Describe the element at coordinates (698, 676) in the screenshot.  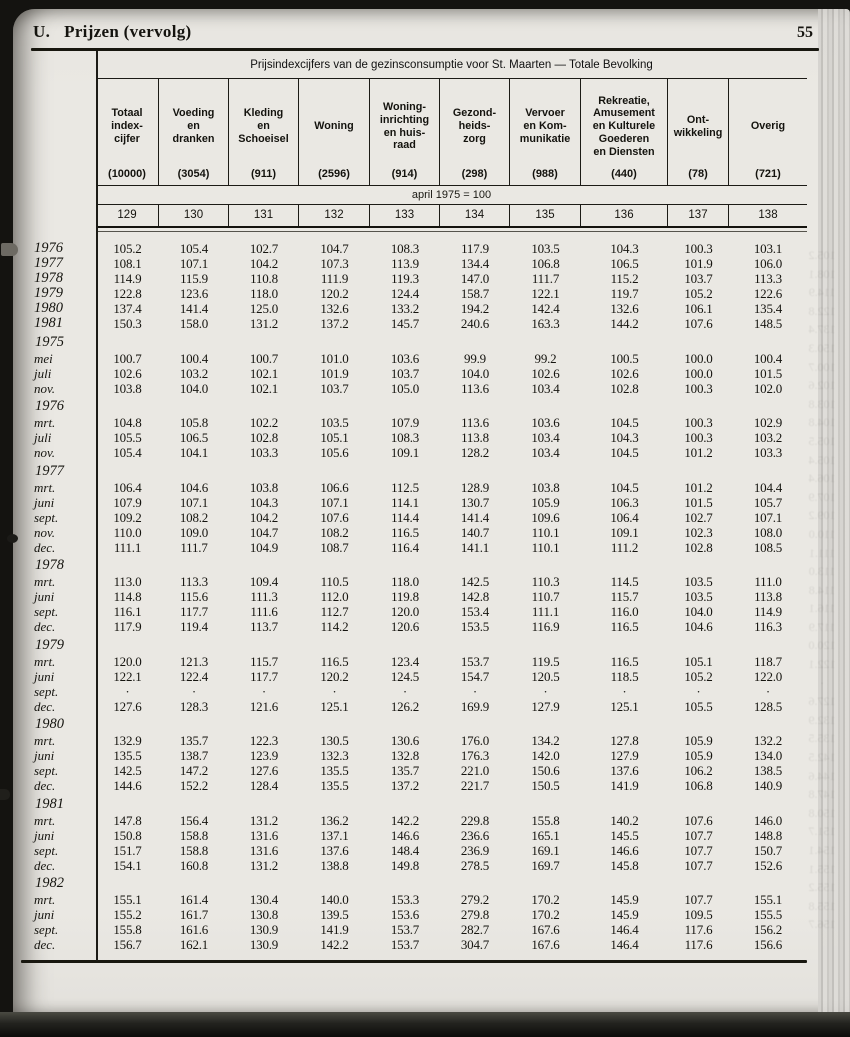
I see `cell: 105.2` at that location.